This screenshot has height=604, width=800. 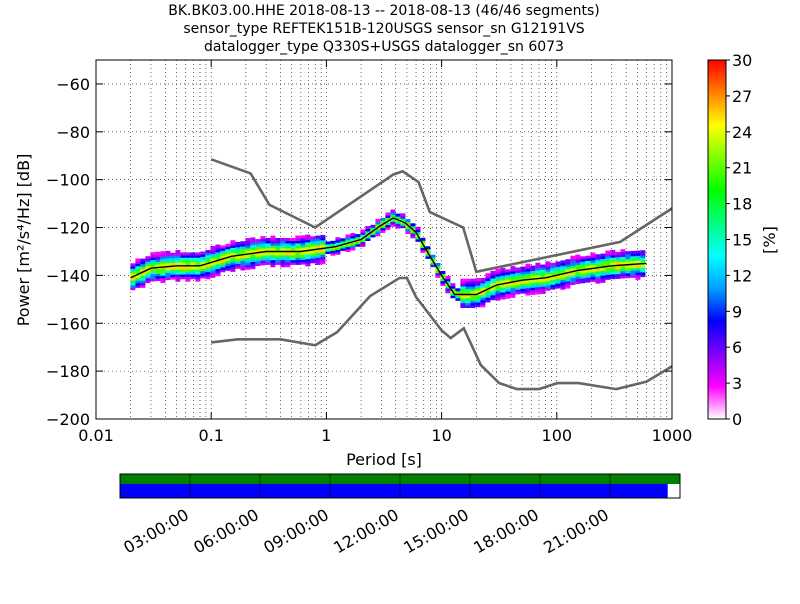 What do you see at coordinates (68, 323) in the screenshot?
I see `y-tick-label: −160` at bounding box center [68, 323].